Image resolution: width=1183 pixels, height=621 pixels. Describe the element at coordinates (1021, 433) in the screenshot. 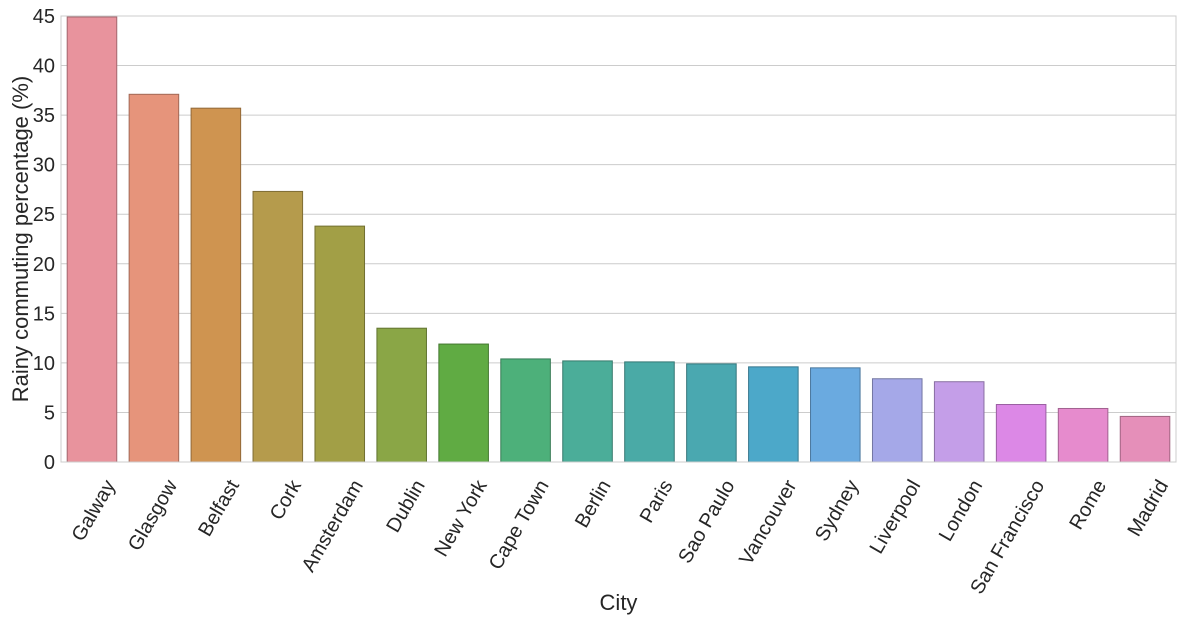

I see `bar-san-francisco` at that location.